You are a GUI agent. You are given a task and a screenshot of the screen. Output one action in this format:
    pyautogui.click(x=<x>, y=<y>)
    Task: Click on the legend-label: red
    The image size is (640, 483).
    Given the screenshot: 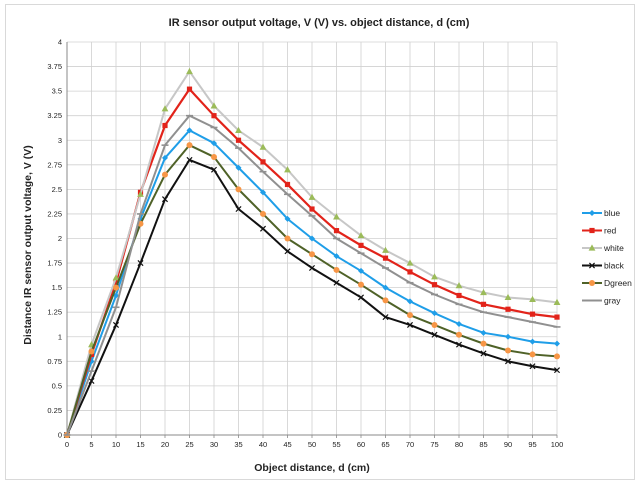 What is the action you would take?
    pyautogui.click(x=610, y=231)
    